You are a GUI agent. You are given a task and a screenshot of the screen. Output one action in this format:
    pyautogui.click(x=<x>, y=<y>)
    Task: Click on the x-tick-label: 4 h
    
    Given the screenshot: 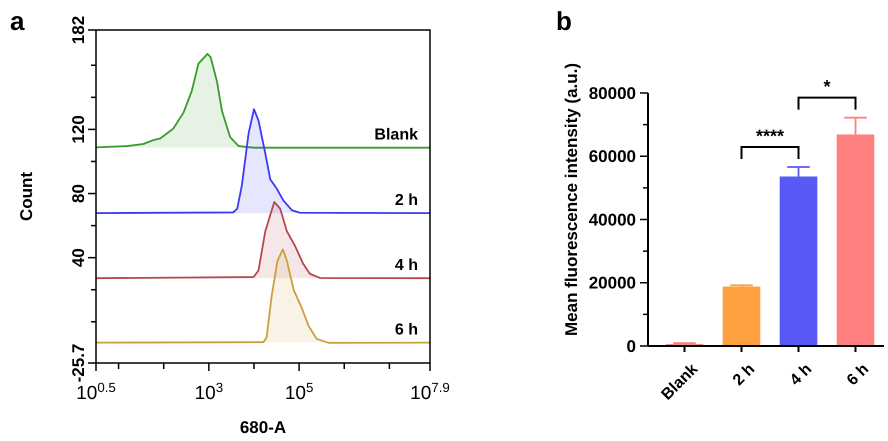 What is the action you would take?
    pyautogui.click(x=801, y=375)
    